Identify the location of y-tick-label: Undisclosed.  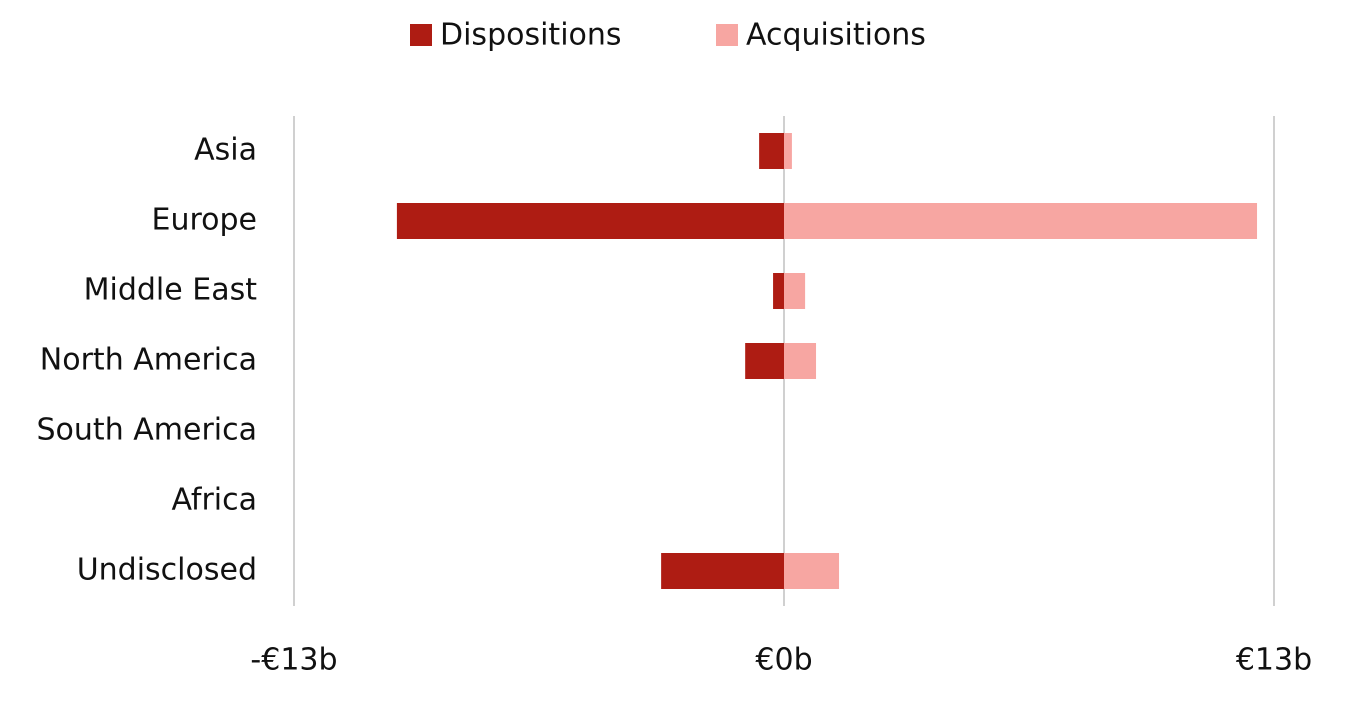
(167, 570).